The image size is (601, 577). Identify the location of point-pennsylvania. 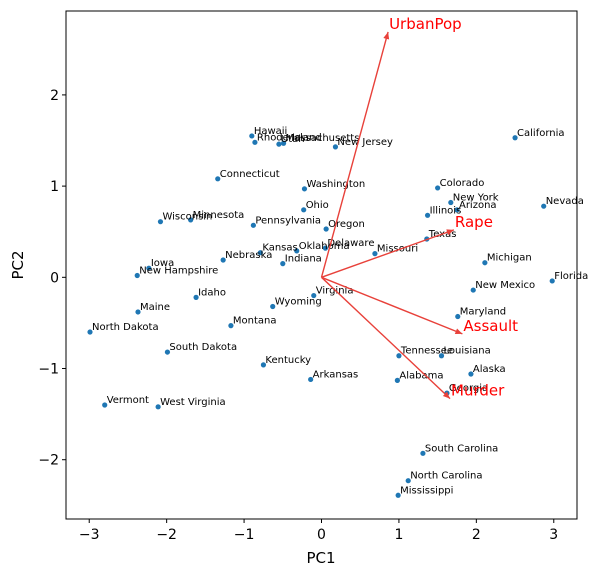
(253, 225).